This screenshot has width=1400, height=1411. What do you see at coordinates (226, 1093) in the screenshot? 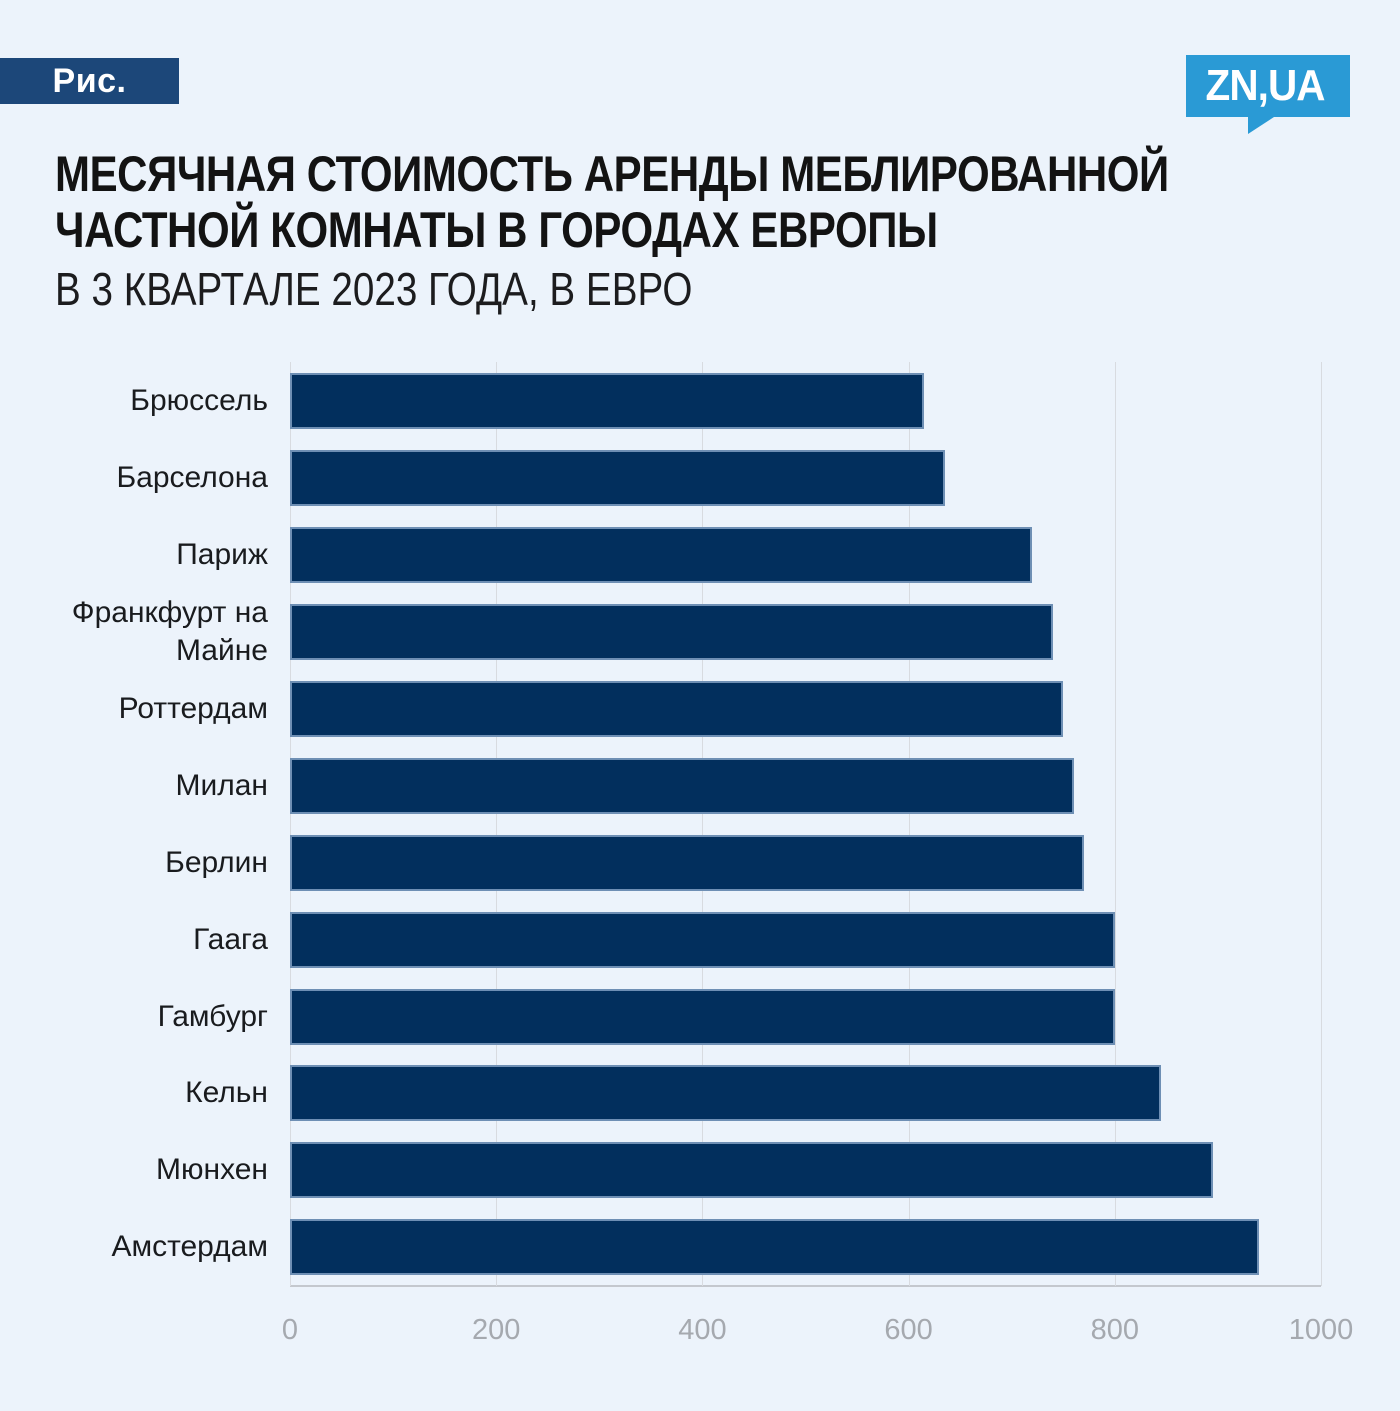
I see `category-label: Кельн` at bounding box center [226, 1093].